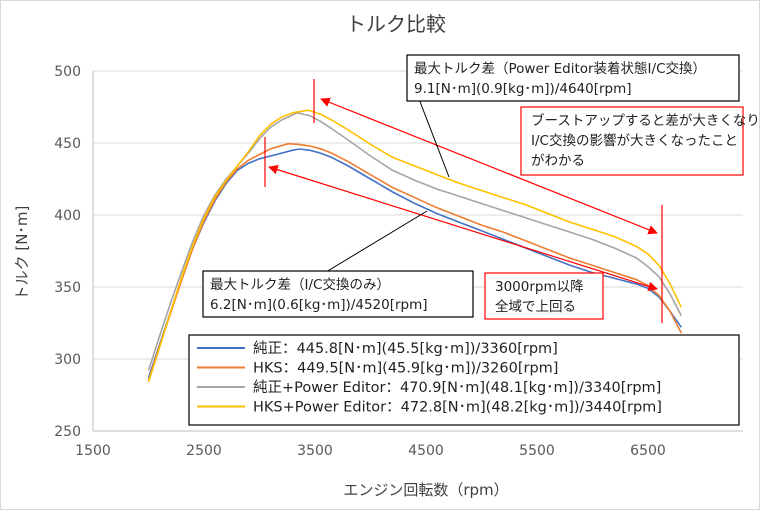  I want to click on legend-box, so click(464, 380).